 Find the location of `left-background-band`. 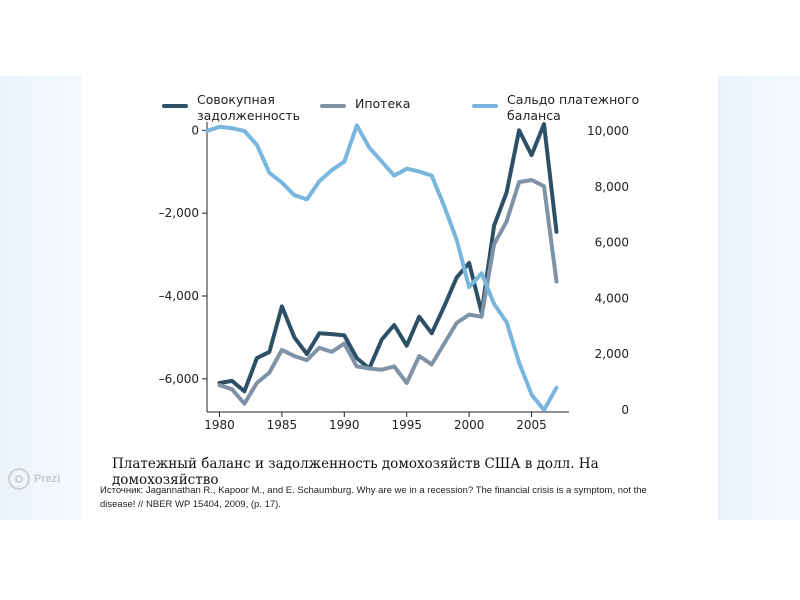

left-background-band is located at coordinates (41, 298).